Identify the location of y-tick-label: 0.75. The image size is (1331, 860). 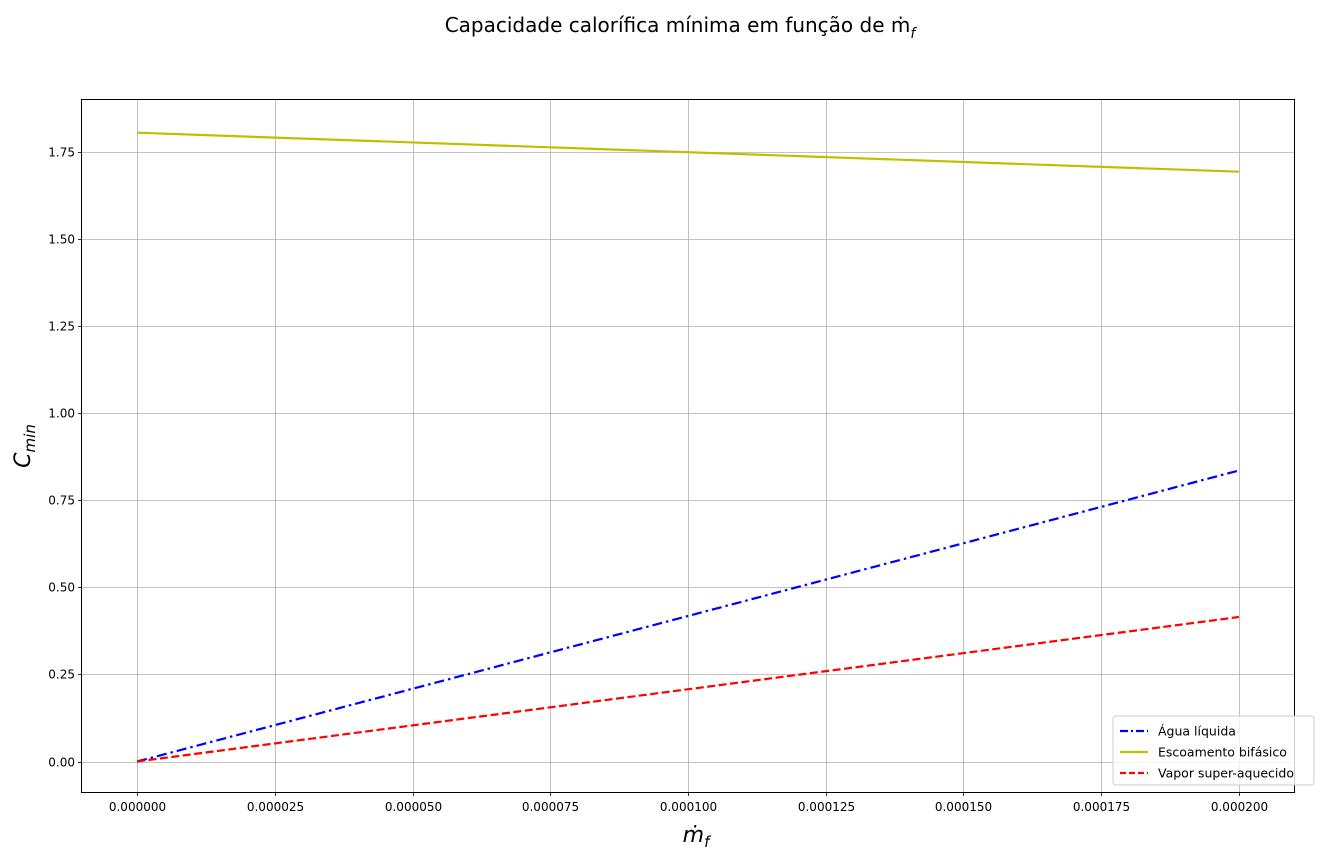
(61, 501).